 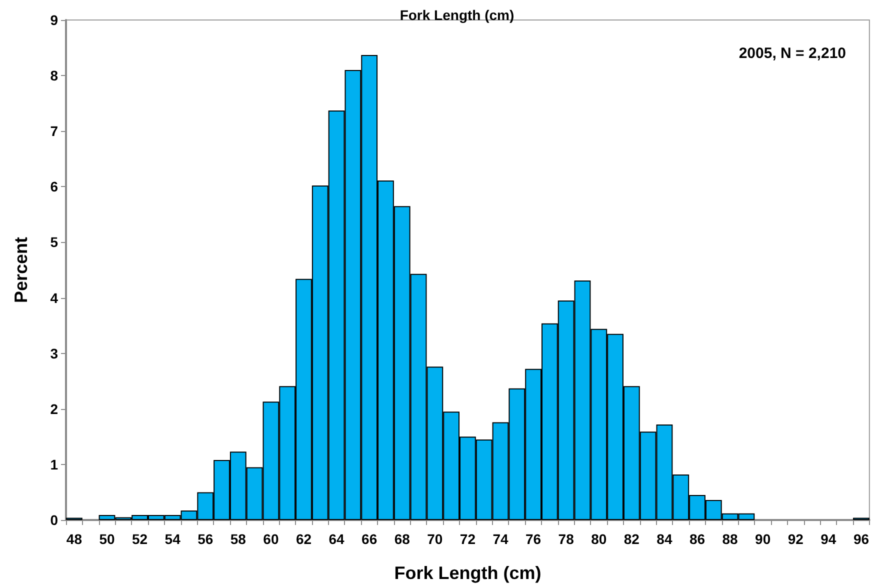 I want to click on x-tick-label: 94, so click(x=828, y=539).